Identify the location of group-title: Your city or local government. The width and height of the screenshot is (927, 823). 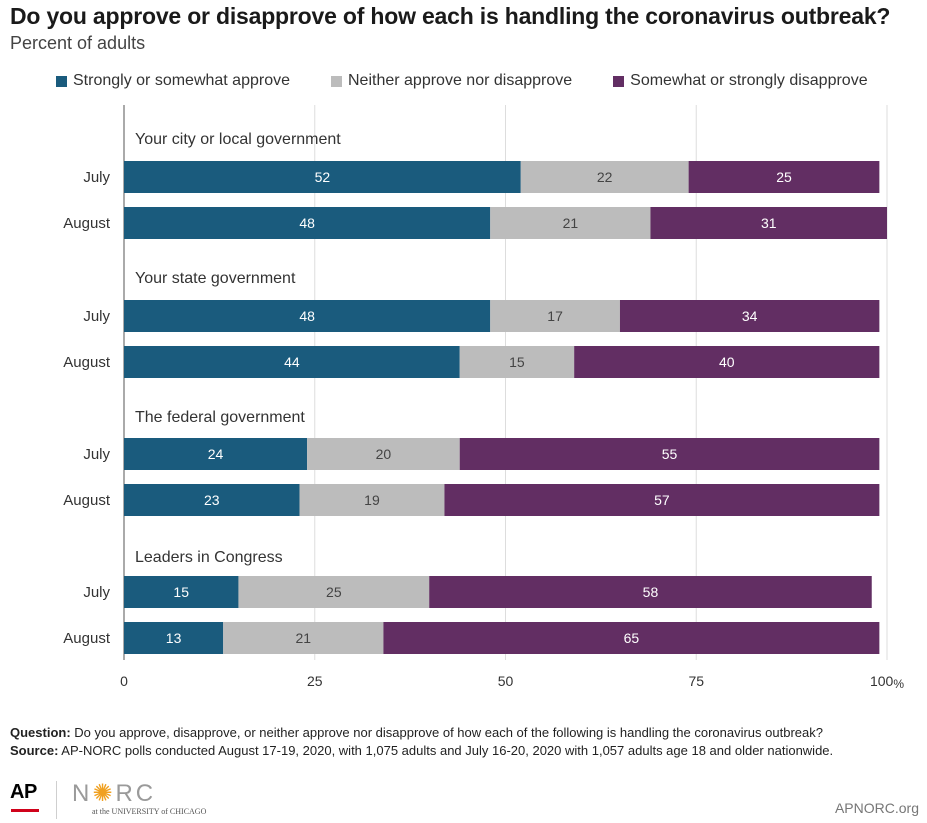
(238, 139).